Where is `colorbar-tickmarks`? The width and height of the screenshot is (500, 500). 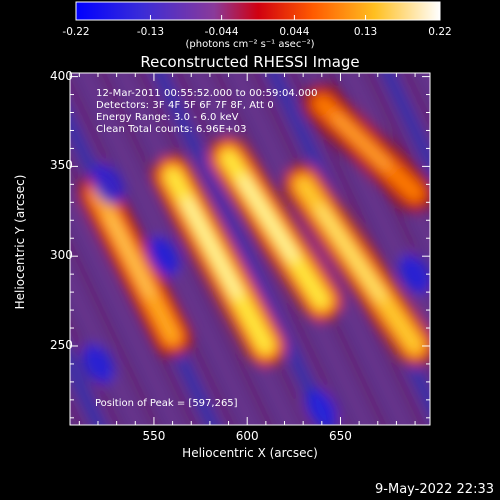
colorbar-tickmarks is located at coordinates (258, 17).